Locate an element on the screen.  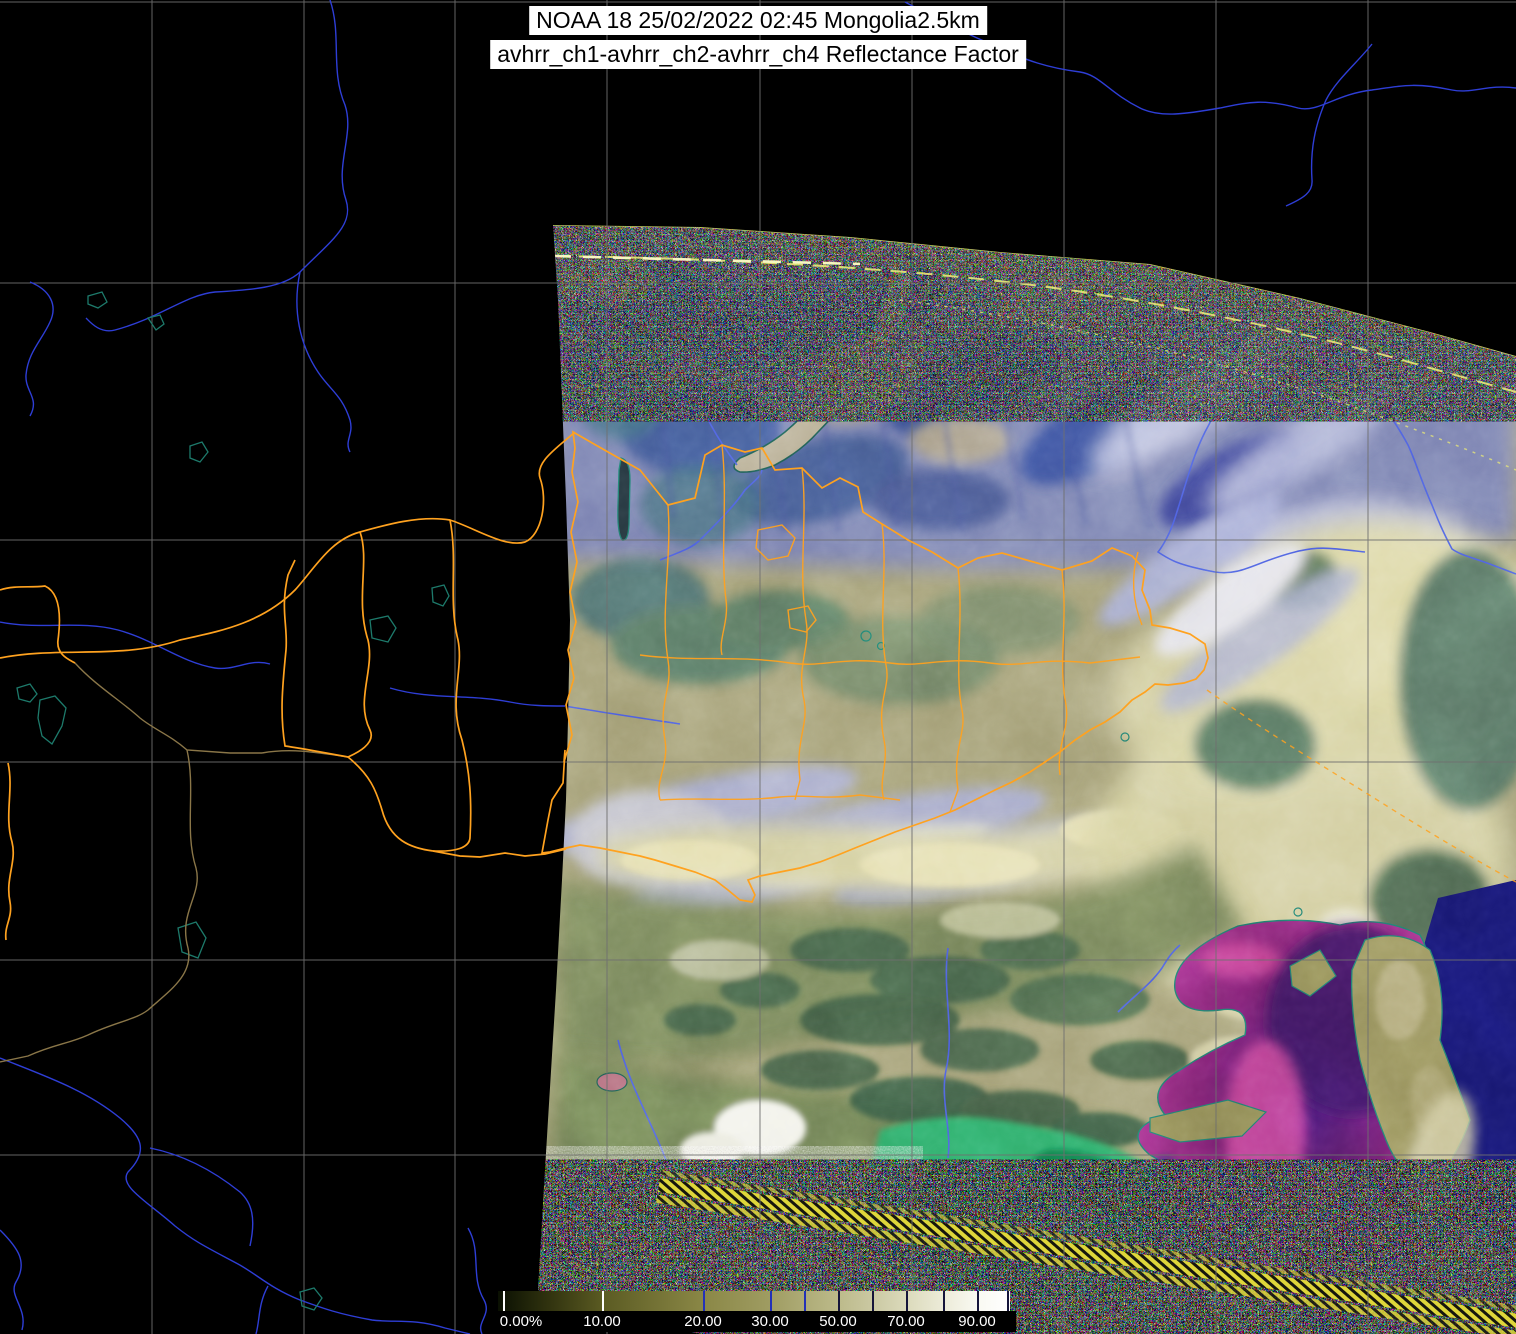
swath-top-edge-line is located at coordinates (1034, 291).